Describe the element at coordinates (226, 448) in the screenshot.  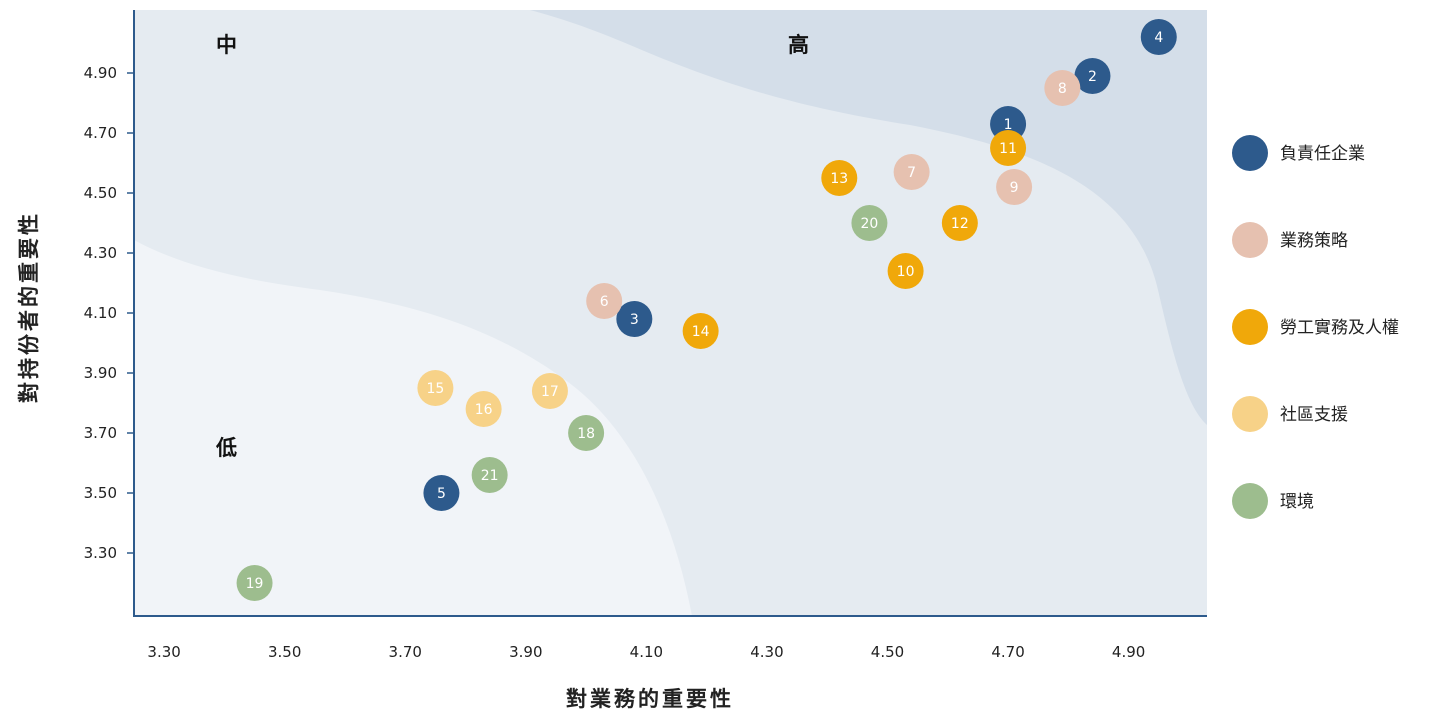
I see `zone-label-low: 低` at that location.